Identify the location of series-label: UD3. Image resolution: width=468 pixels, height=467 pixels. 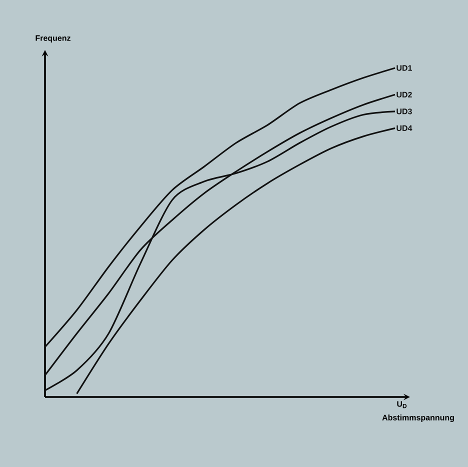
(404, 111).